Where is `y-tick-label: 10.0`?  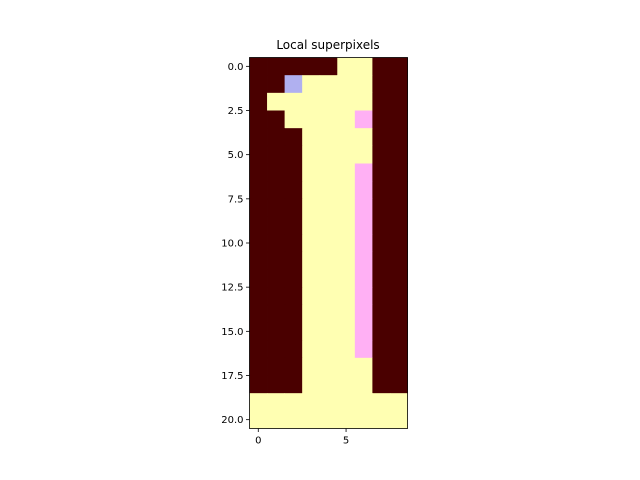 y-tick-label: 10.0 is located at coordinates (232, 244).